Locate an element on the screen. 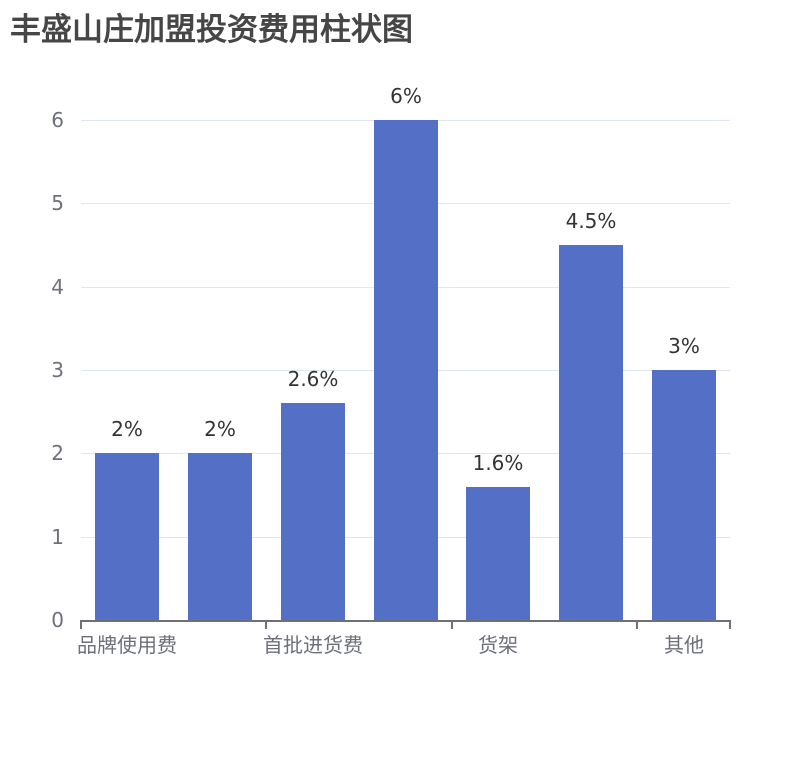  y-axis-tick-label: 6 is located at coordinates (57, 120).